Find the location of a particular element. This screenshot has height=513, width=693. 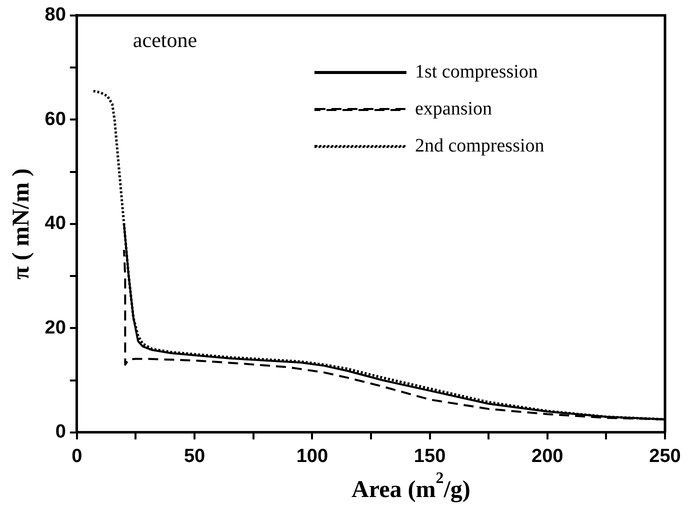

legend-label: 2nd compression is located at coordinates (479, 145).